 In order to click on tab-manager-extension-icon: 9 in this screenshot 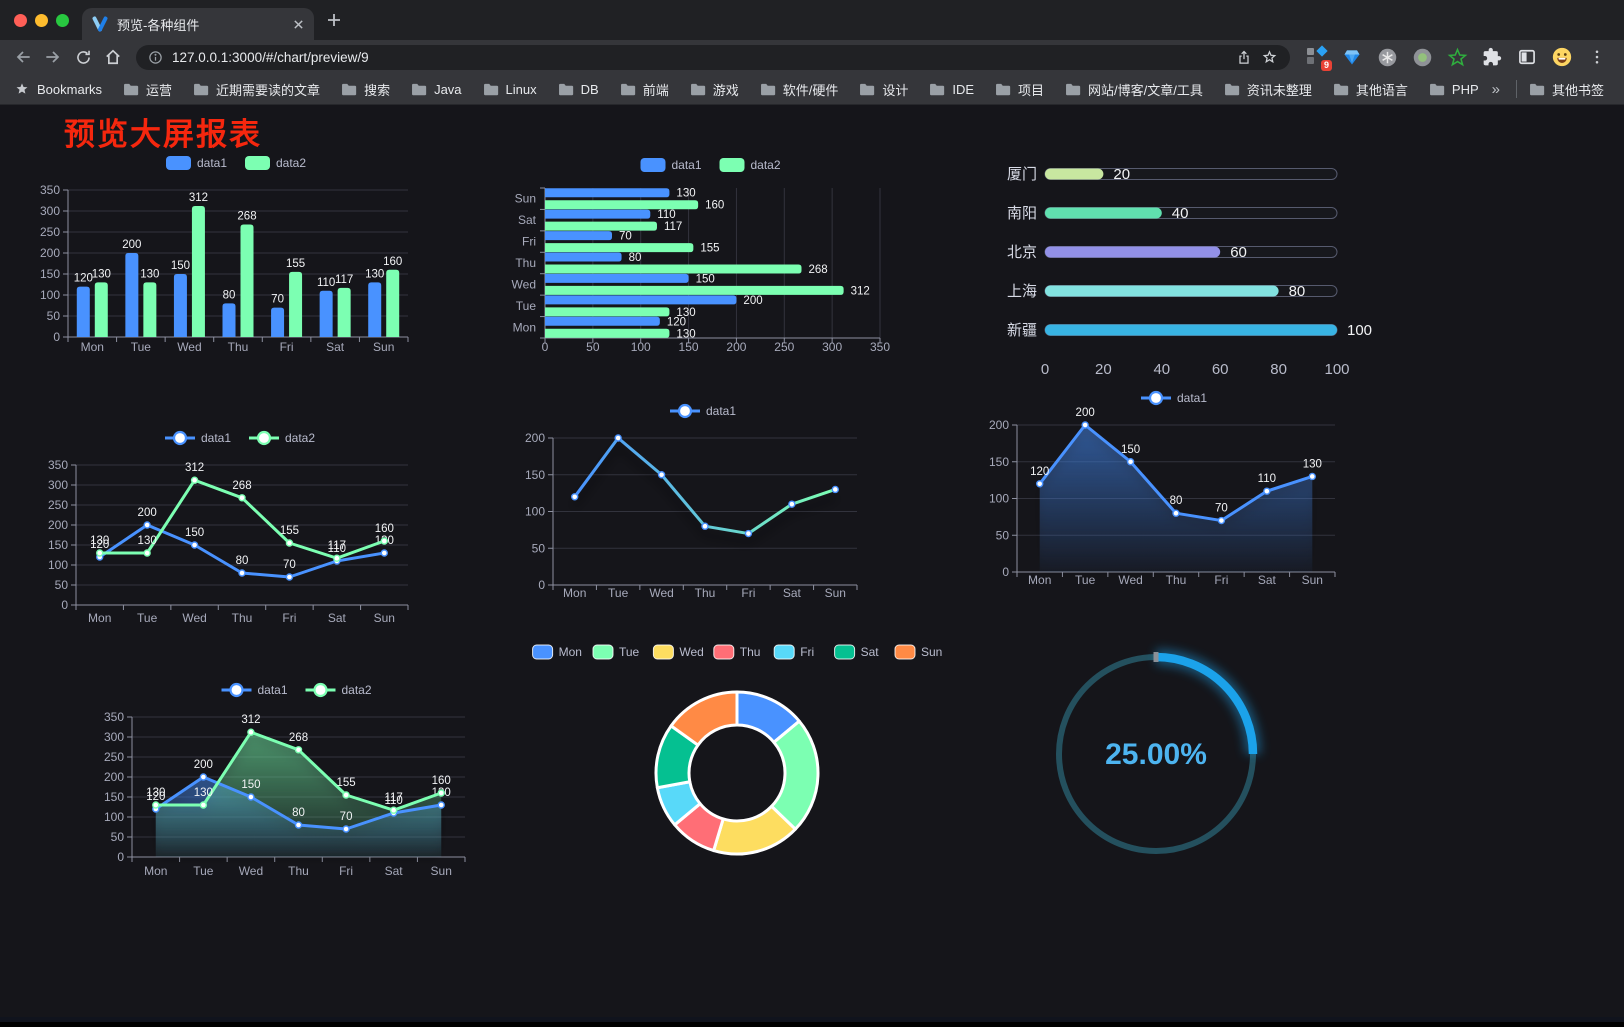, I will do `click(1319, 58)`.